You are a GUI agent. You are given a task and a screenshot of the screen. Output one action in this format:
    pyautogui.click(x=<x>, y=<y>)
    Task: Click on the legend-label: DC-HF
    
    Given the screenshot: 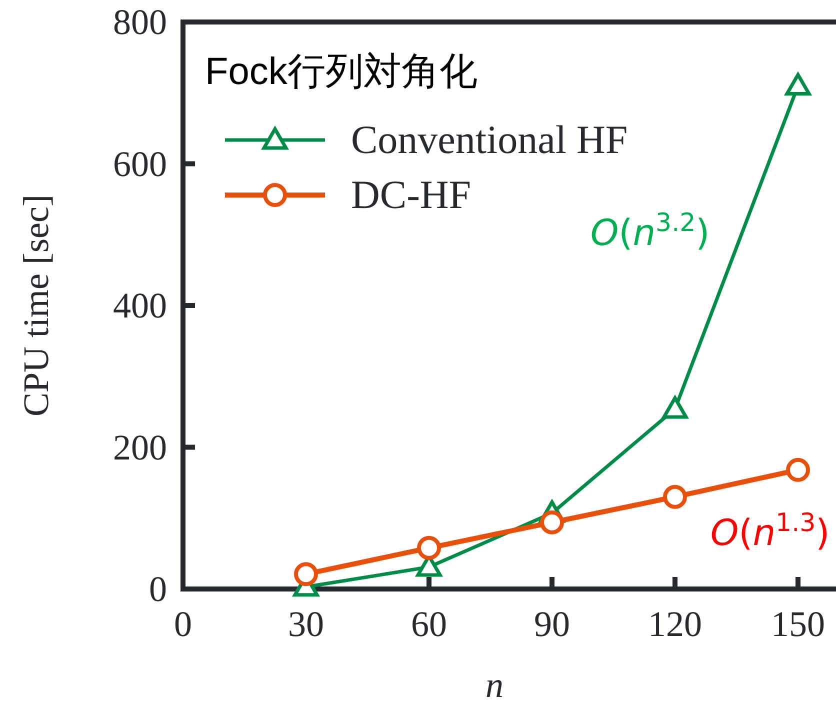 What is the action you would take?
    pyautogui.click(x=411, y=194)
    